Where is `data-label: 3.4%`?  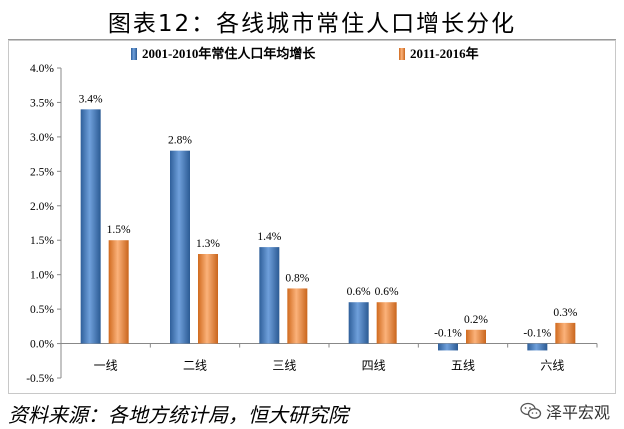 data-label: 3.4% is located at coordinates (91, 99).